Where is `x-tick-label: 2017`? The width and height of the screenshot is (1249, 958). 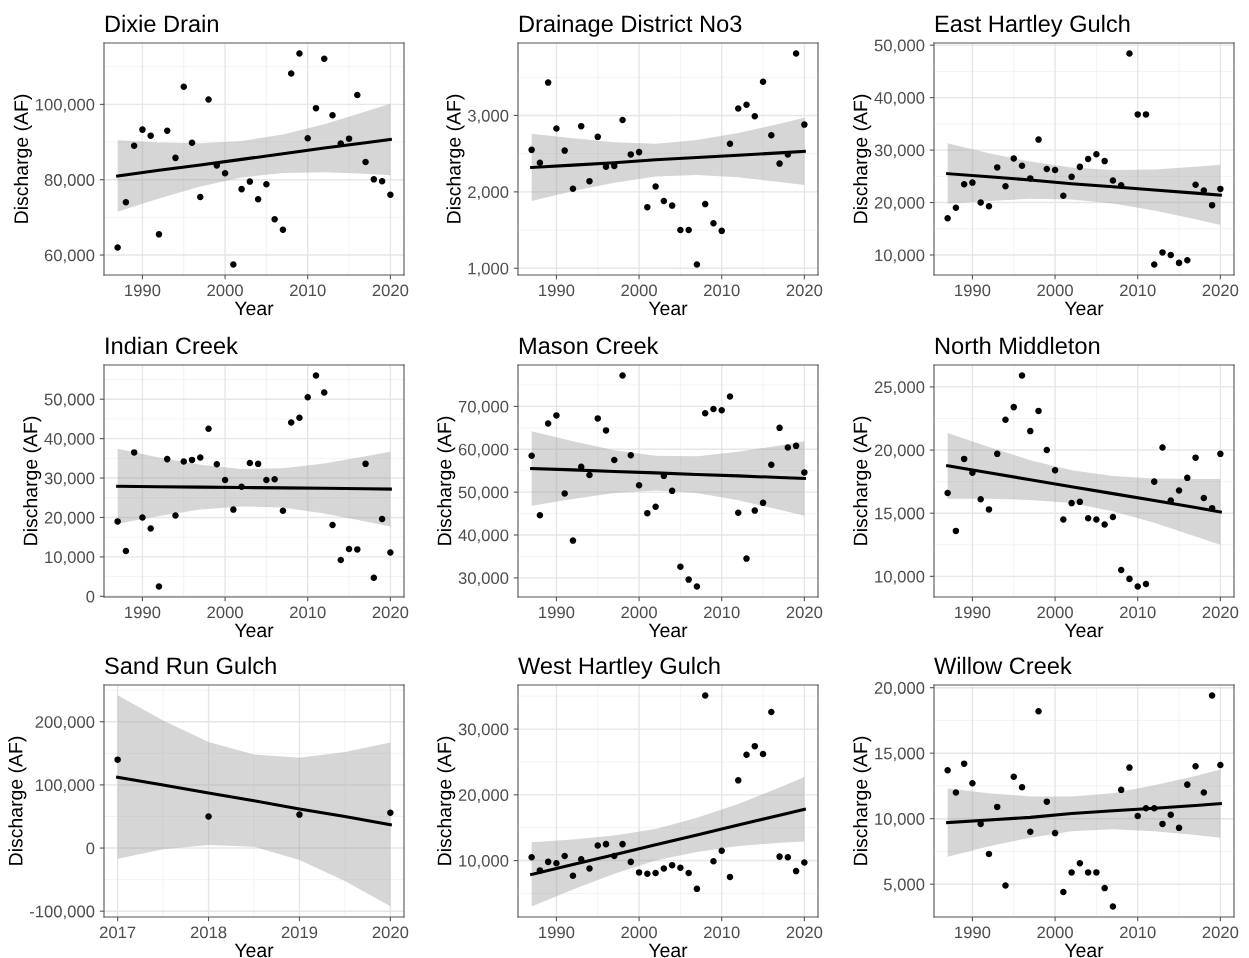
x-tick-label: 2017 is located at coordinates (117, 932).